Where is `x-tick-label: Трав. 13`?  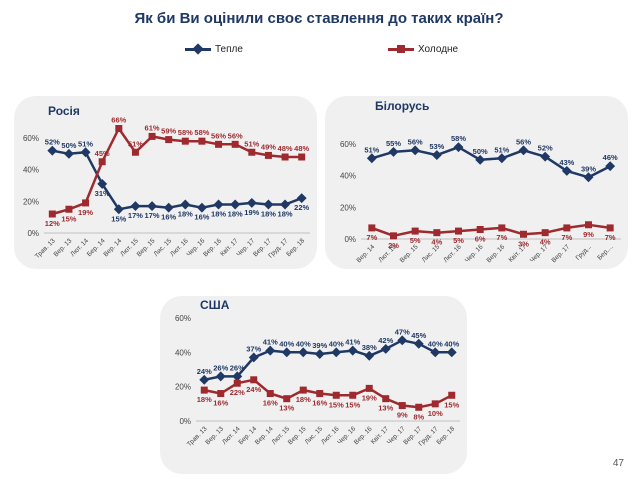
x-tick-label: Трав. 13 is located at coordinates (45, 248).